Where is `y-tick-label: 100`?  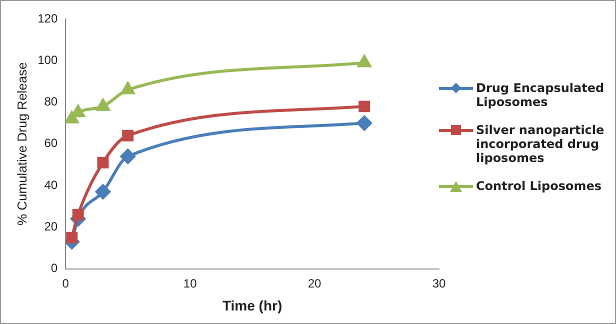 y-tick-label: 100 is located at coordinates (48, 59).